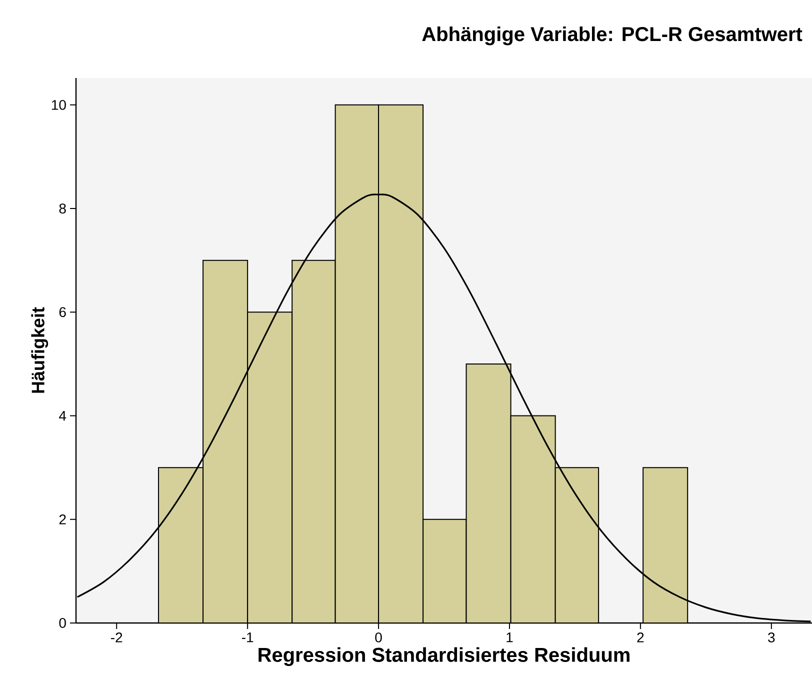  Describe the element at coordinates (612, 36) in the screenshot. I see `chart-title: Abhängige Variable: PCL-R Gesamtwert` at that location.